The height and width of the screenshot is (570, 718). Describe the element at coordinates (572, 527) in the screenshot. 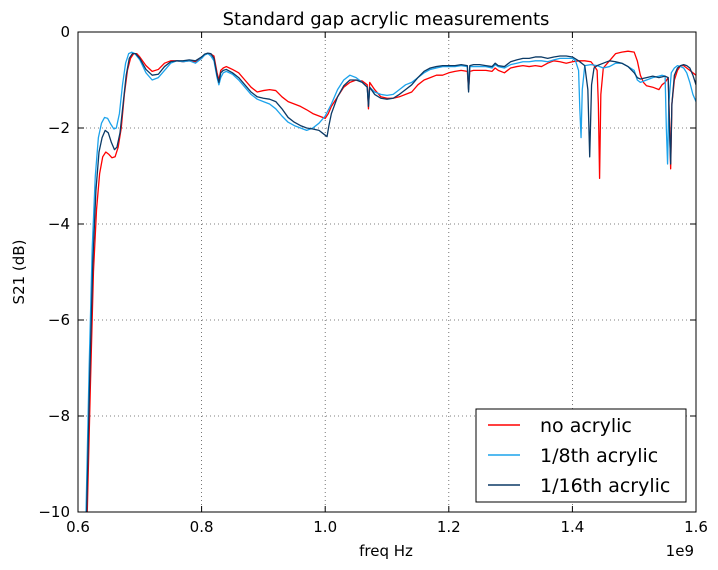

I see `x-tick-label: 1.4` at that location.